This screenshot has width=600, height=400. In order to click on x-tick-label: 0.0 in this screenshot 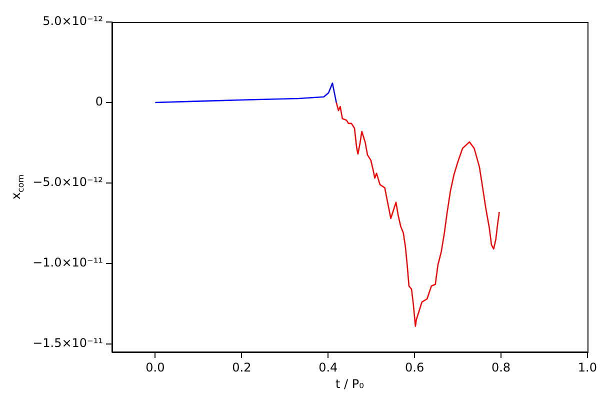, I will do `click(155, 367)`.